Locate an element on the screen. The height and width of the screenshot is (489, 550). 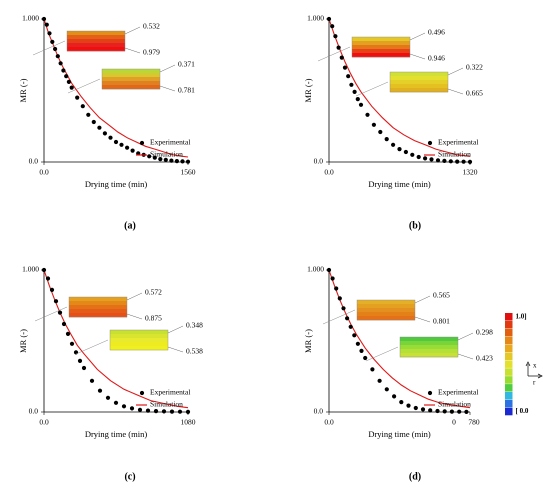
triad-r-arrowhead is located at coordinates (540, 376).